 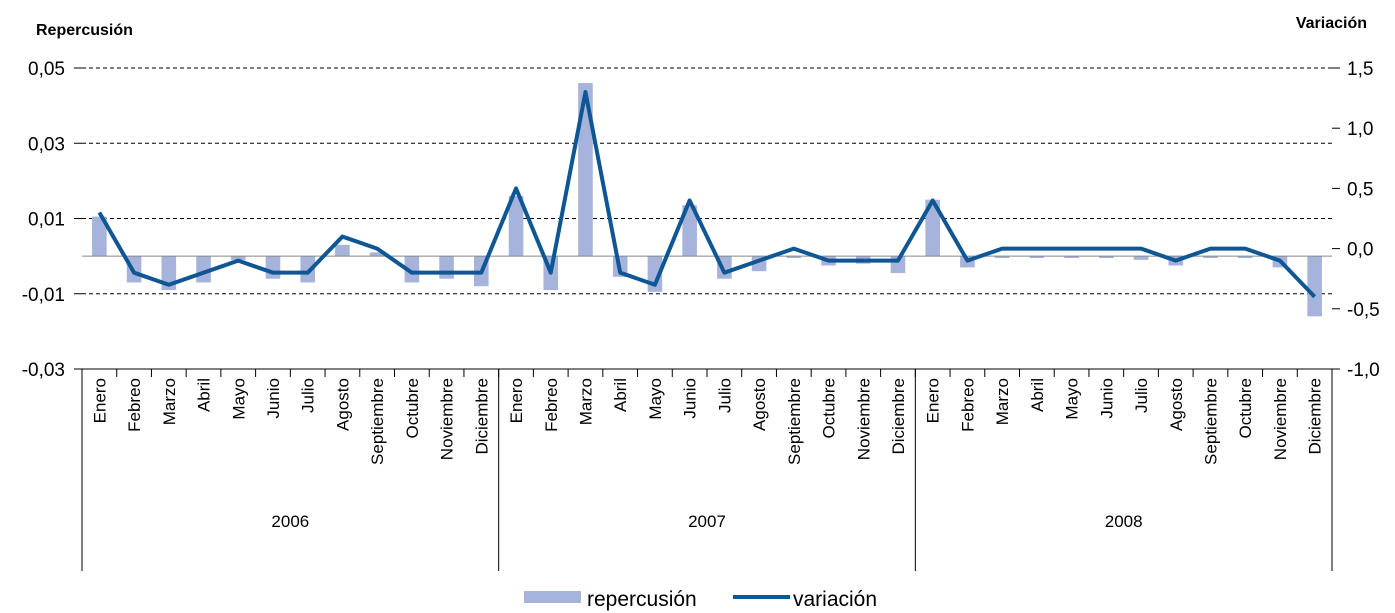 I want to click on right-tick-label: 1,5, so click(x=1360, y=69).